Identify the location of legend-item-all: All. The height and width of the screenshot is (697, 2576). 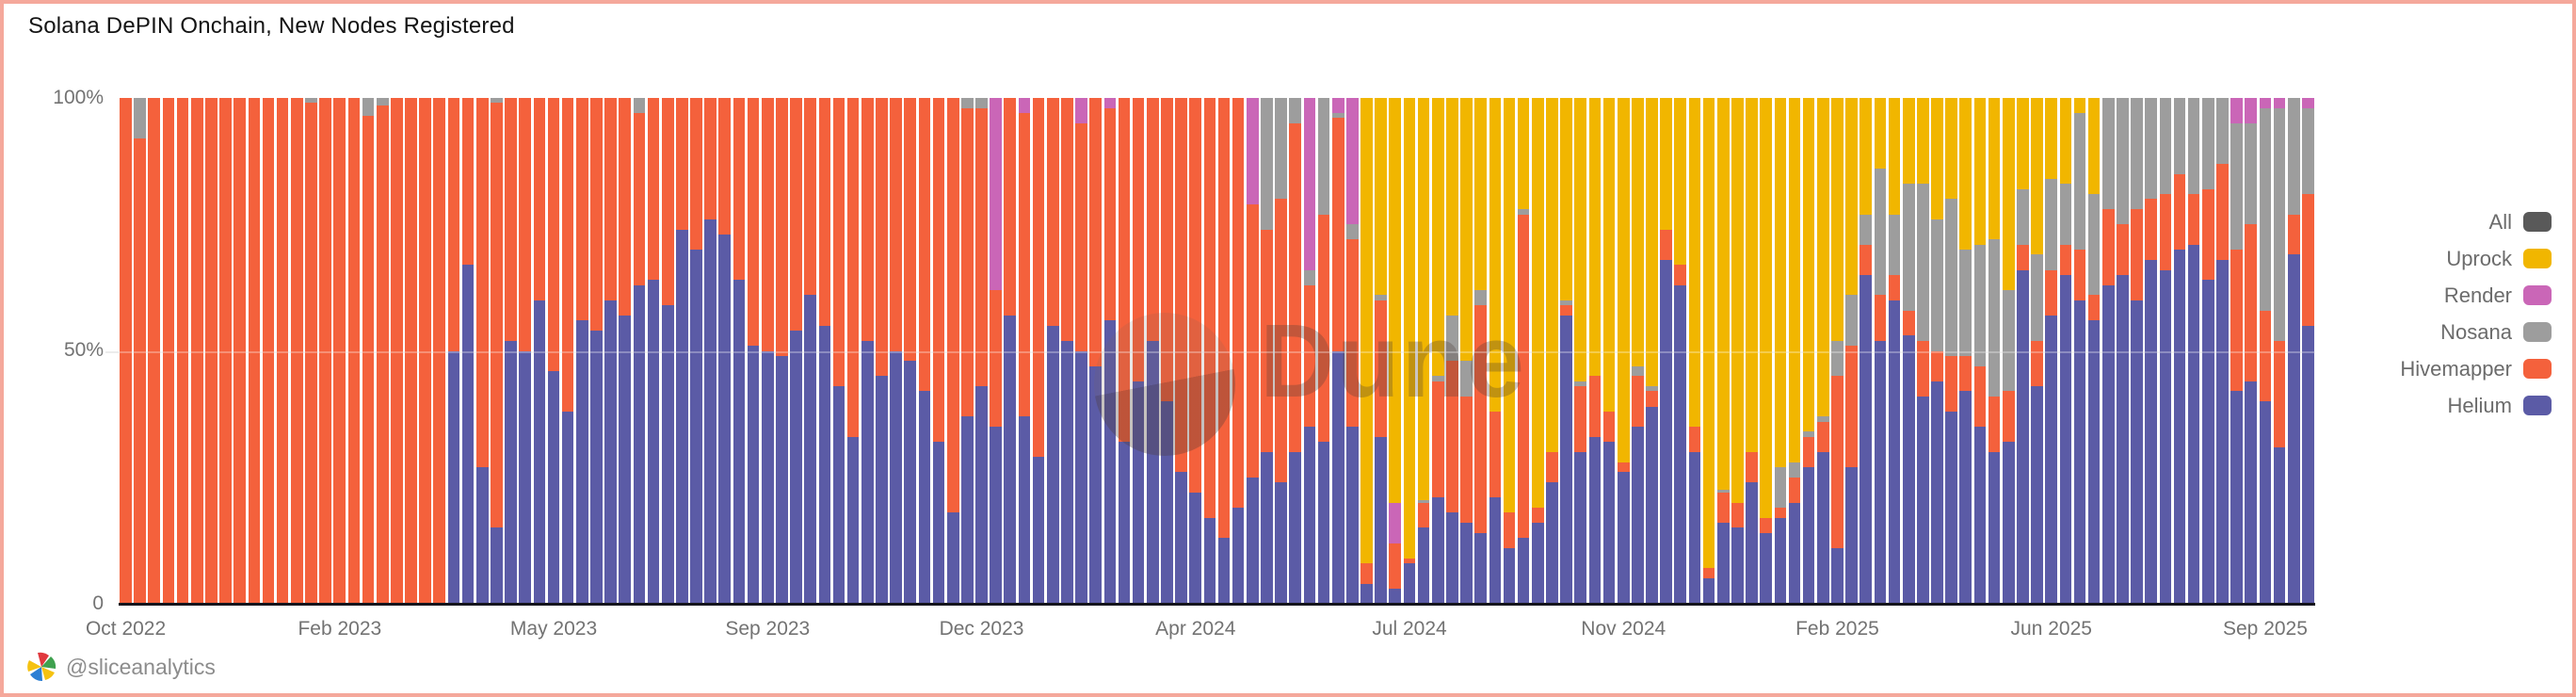
(2476, 222).